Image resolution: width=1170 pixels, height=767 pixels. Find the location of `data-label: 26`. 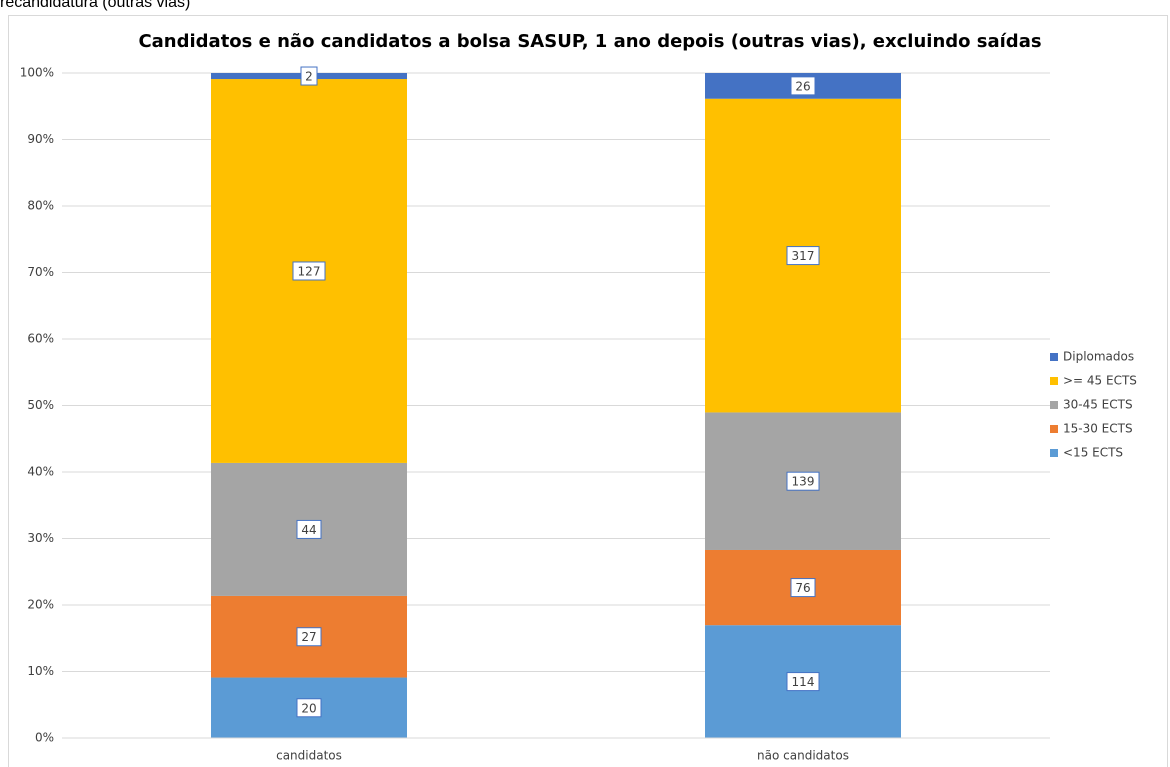

data-label: 26 is located at coordinates (802, 86).